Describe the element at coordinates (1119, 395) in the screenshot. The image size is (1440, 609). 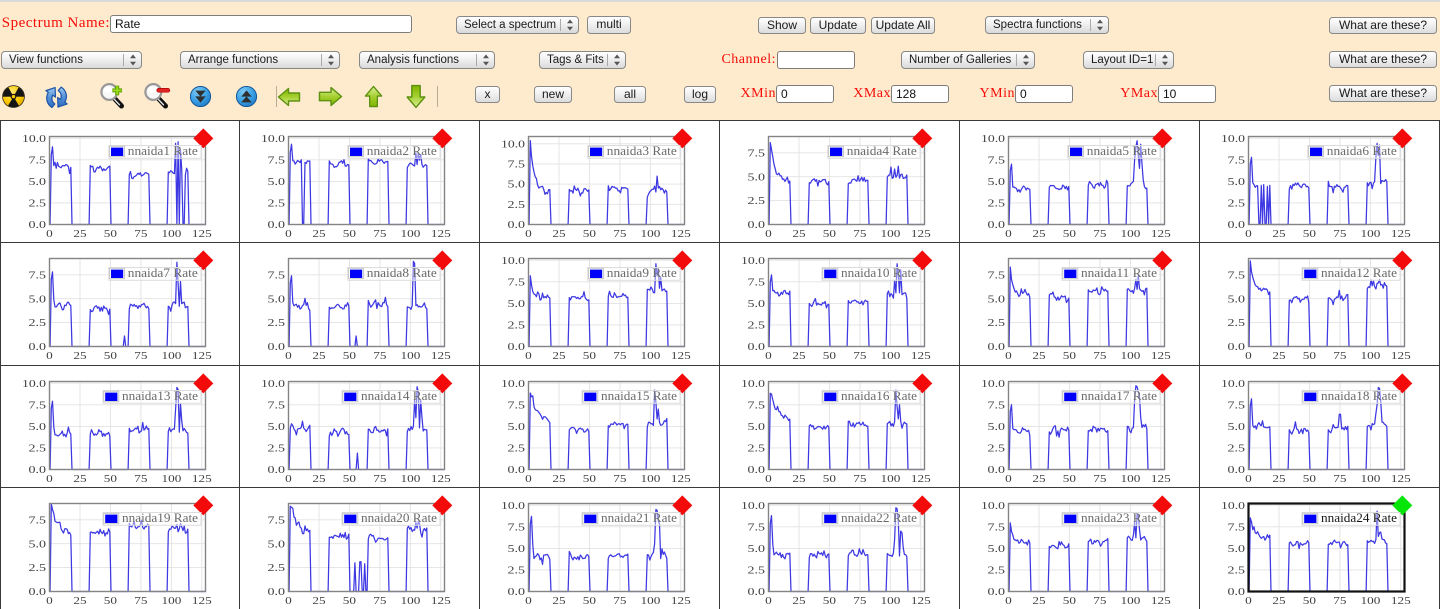
I see `svg-text: nnaida17 Rate` at that location.